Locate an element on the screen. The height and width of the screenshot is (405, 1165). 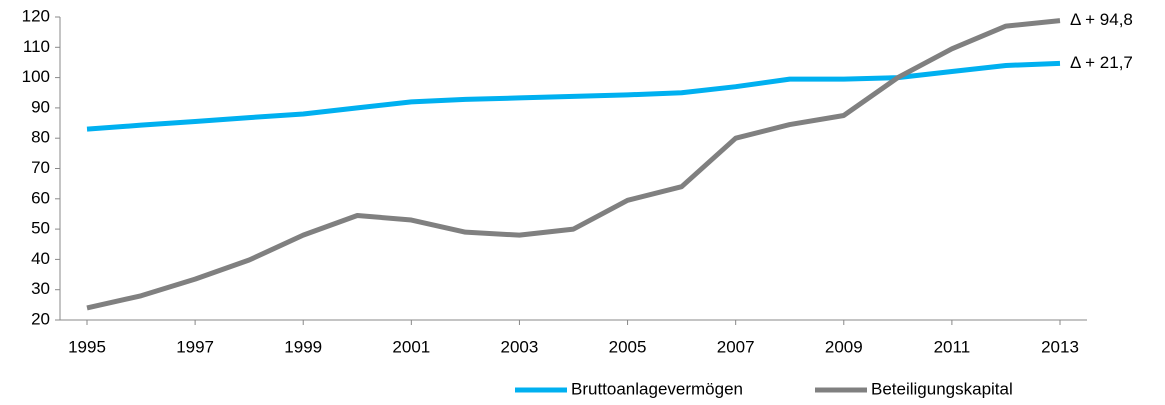
end-label: Δ + 94,8 is located at coordinates (1101, 19).